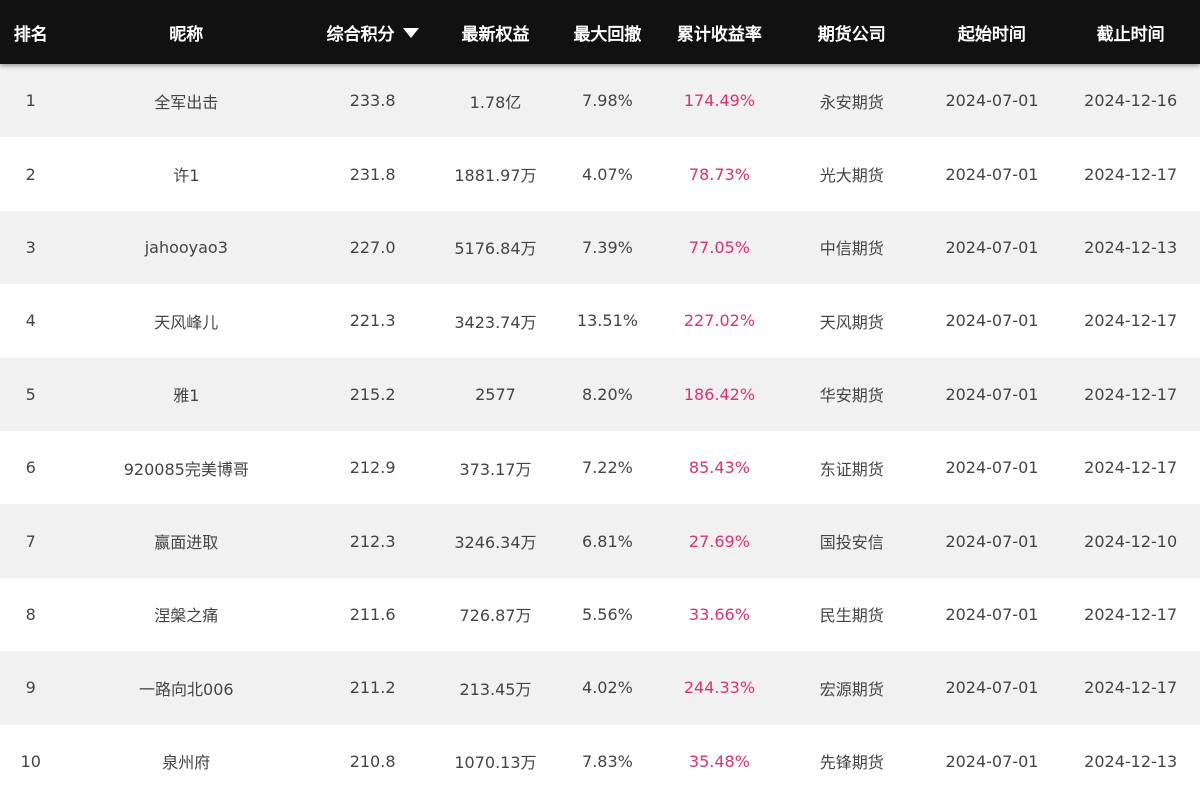 This screenshot has width=1200, height=798. I want to click on cell-equity: 3423.74万, so click(495, 322).